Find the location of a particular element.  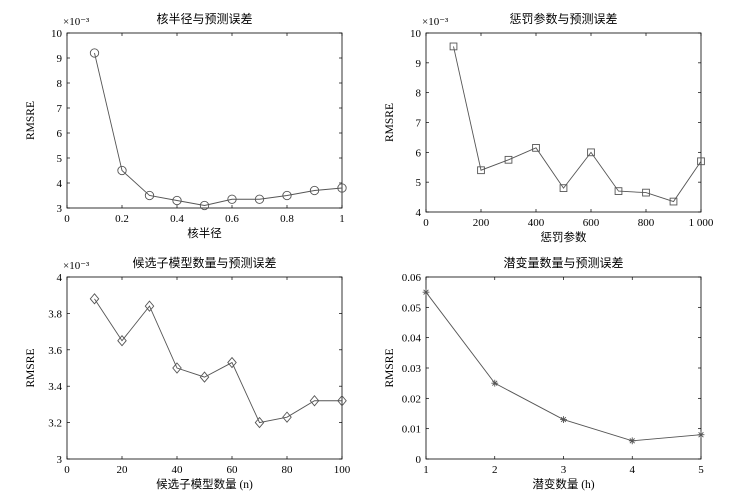

x-tick-label: 1 is located at coordinates (426, 470).